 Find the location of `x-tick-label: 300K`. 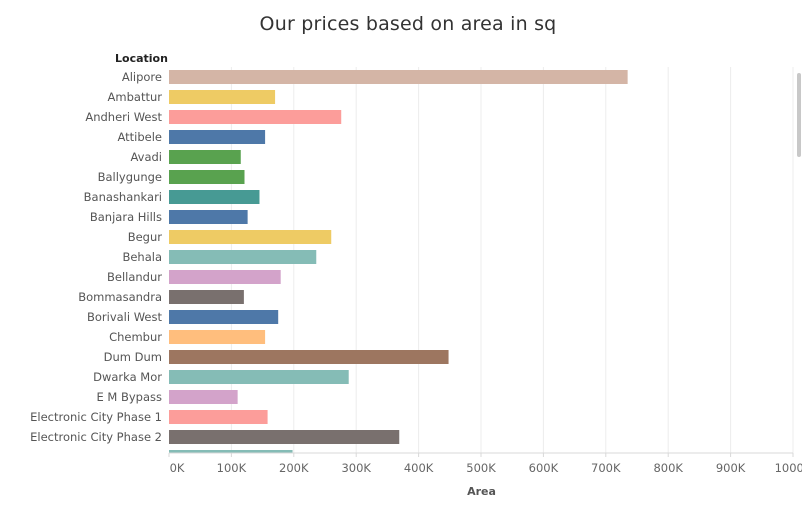

x-tick-label: 300K is located at coordinates (356, 468).